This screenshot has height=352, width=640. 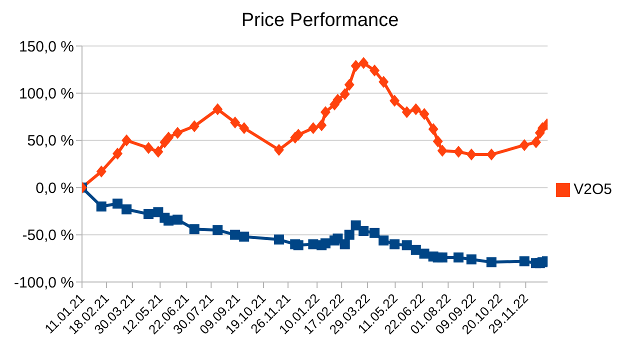 What do you see at coordinates (46, 47) in the screenshot?
I see `y-tick-label: 150,0 %` at bounding box center [46, 47].